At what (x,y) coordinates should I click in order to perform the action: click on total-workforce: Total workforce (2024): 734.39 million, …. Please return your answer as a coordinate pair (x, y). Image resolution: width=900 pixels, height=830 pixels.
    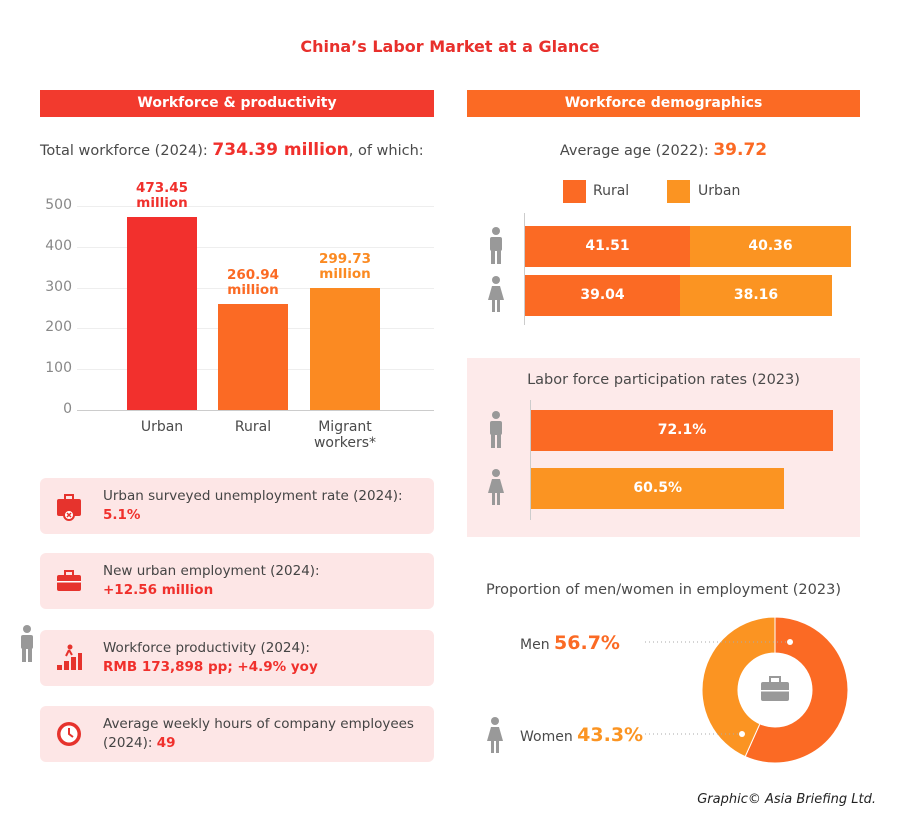
    Looking at the image, I should click on (232, 150).